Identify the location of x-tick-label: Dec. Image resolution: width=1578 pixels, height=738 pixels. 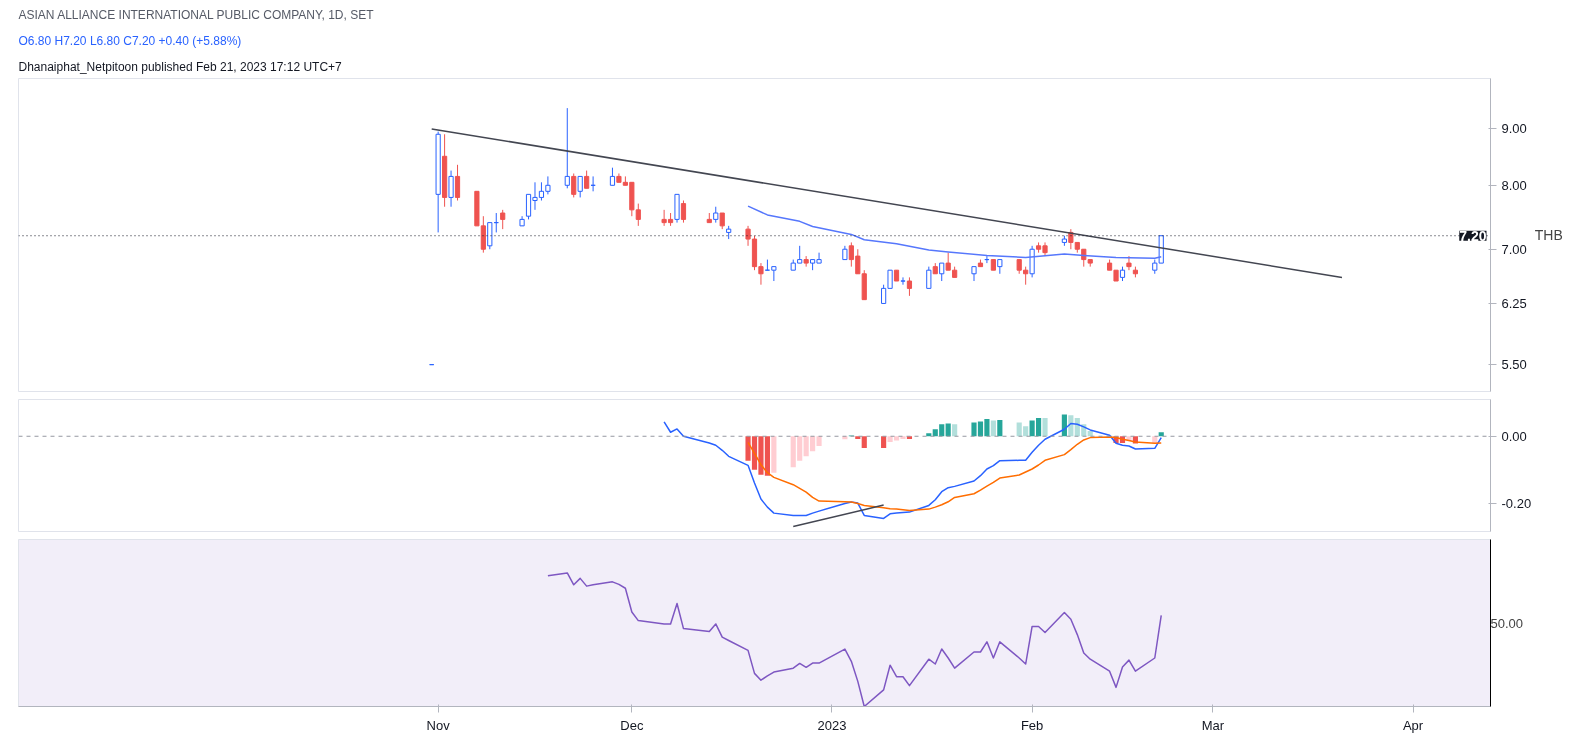
(632, 725).